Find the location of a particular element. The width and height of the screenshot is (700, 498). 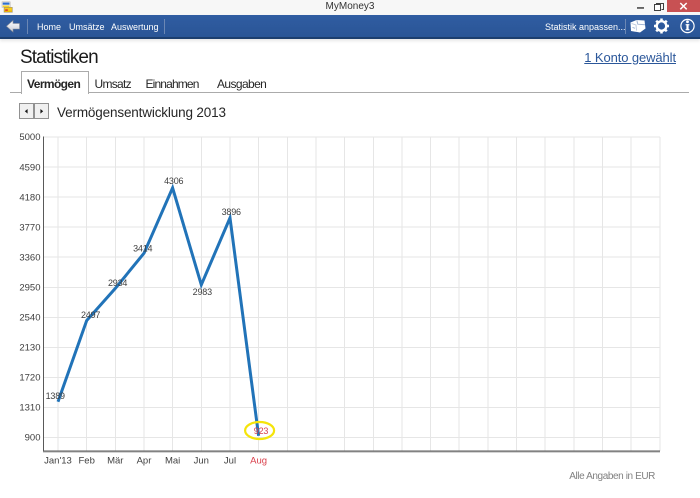

svg-text: 4590 is located at coordinates (29, 167).